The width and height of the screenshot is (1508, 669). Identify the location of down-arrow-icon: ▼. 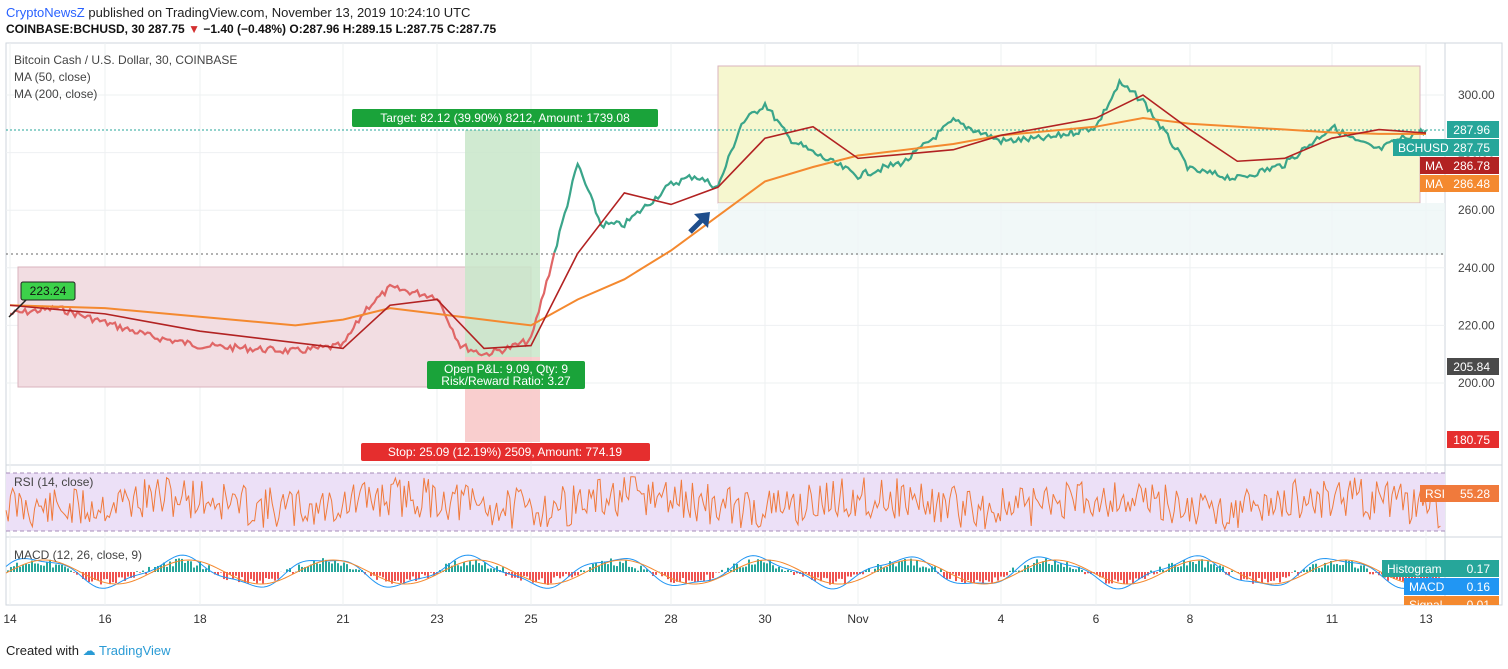
(194, 29).